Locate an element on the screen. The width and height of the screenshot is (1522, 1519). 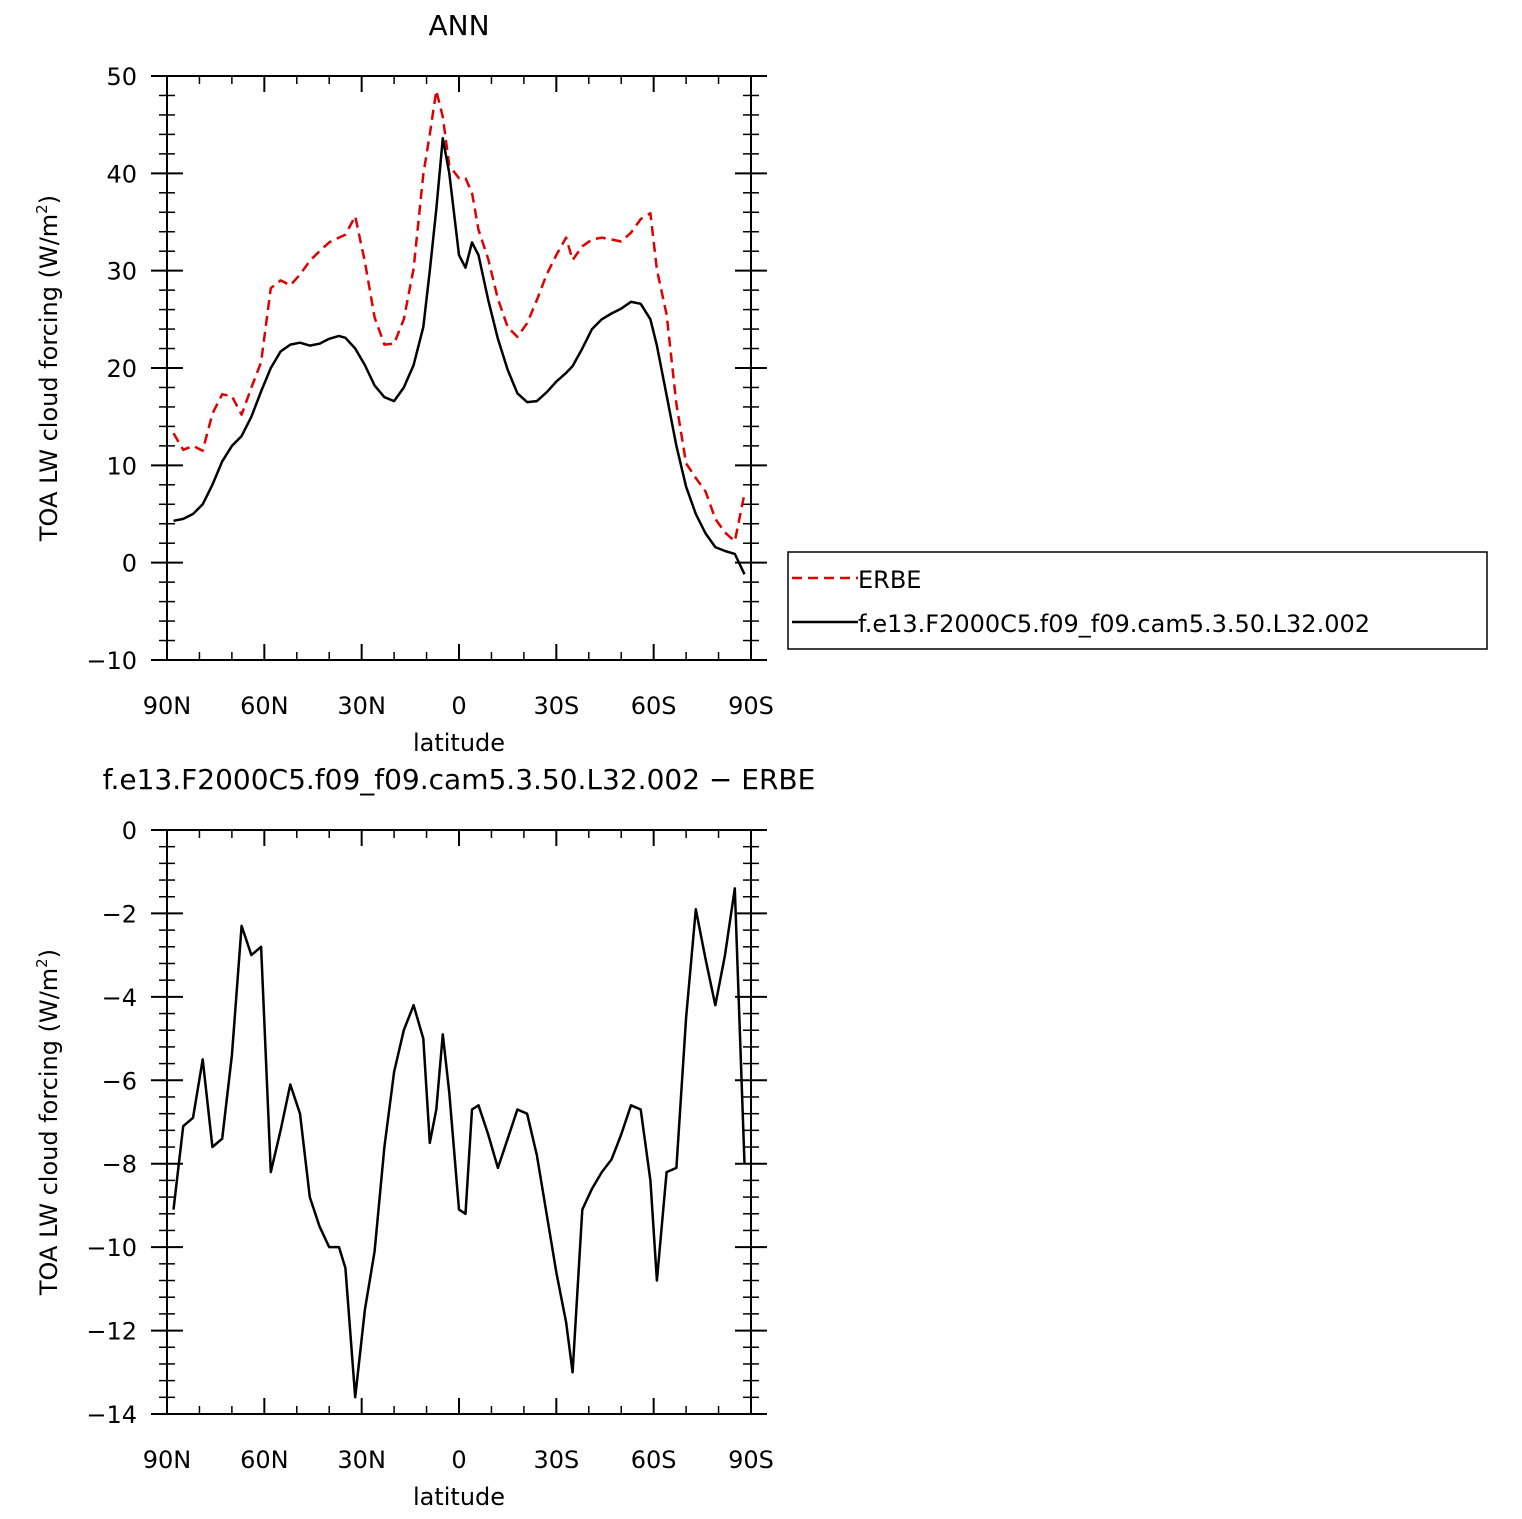
top-xtick-label: 60N is located at coordinates (264, 706).